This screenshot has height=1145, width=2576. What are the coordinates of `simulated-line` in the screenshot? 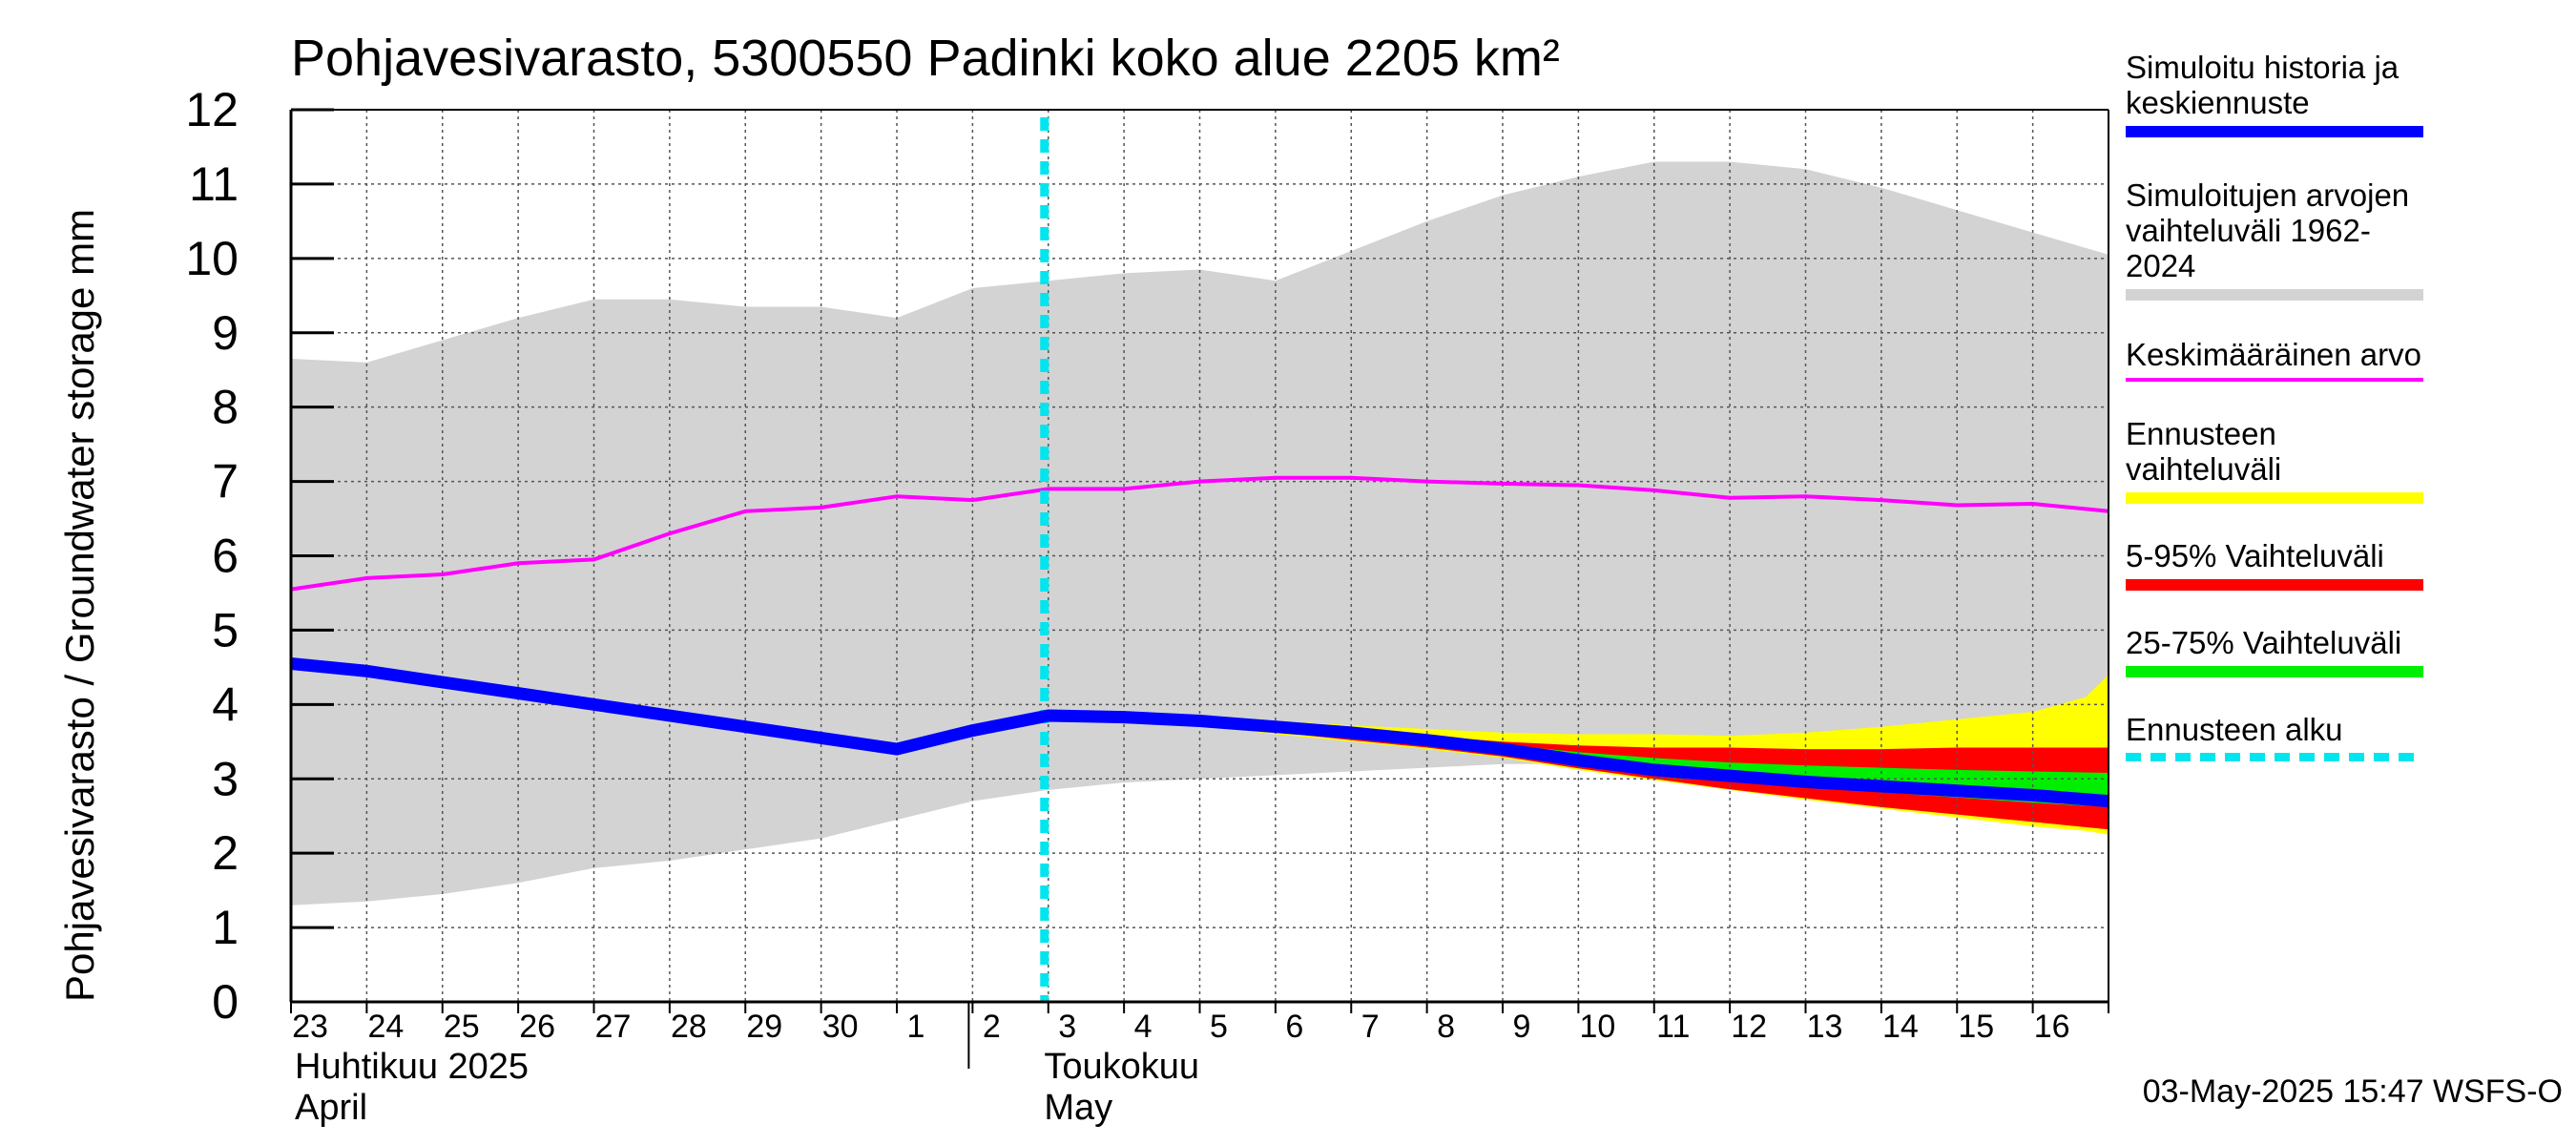 It's located at (1199, 732).